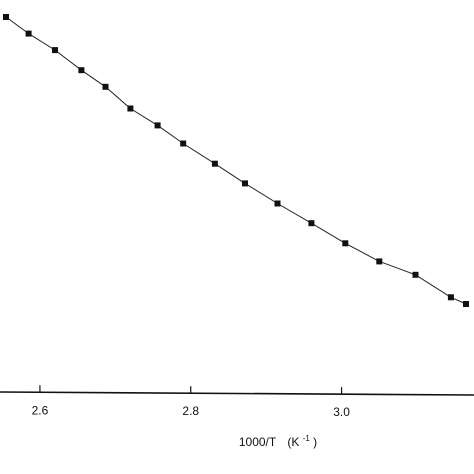 The width and height of the screenshot is (474, 474). What do you see at coordinates (191, 390) in the screenshot?
I see `x-axis-ticks` at bounding box center [191, 390].